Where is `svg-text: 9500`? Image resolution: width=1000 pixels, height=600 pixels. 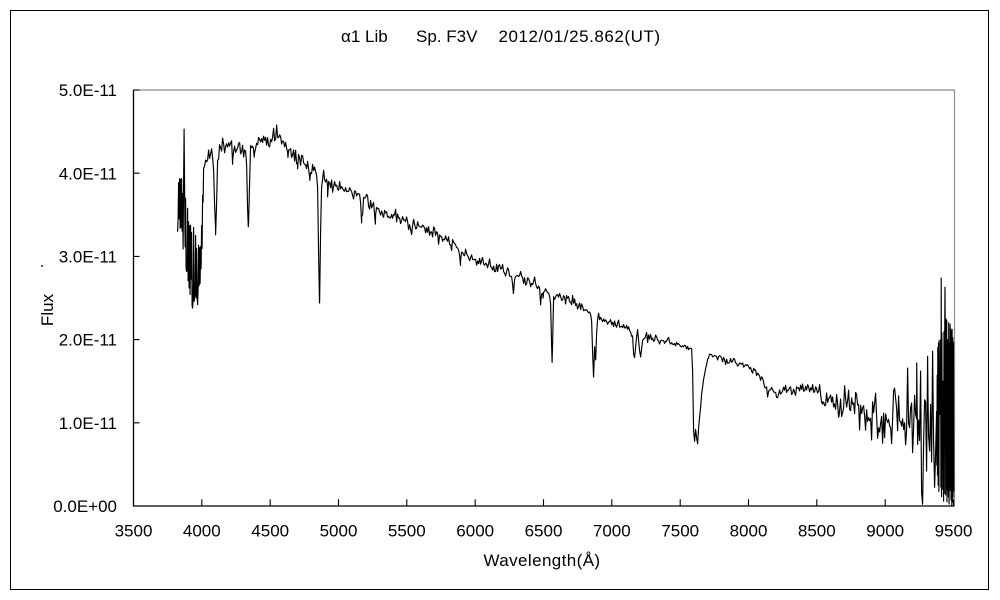 svg-text: 9500 is located at coordinates (954, 530).